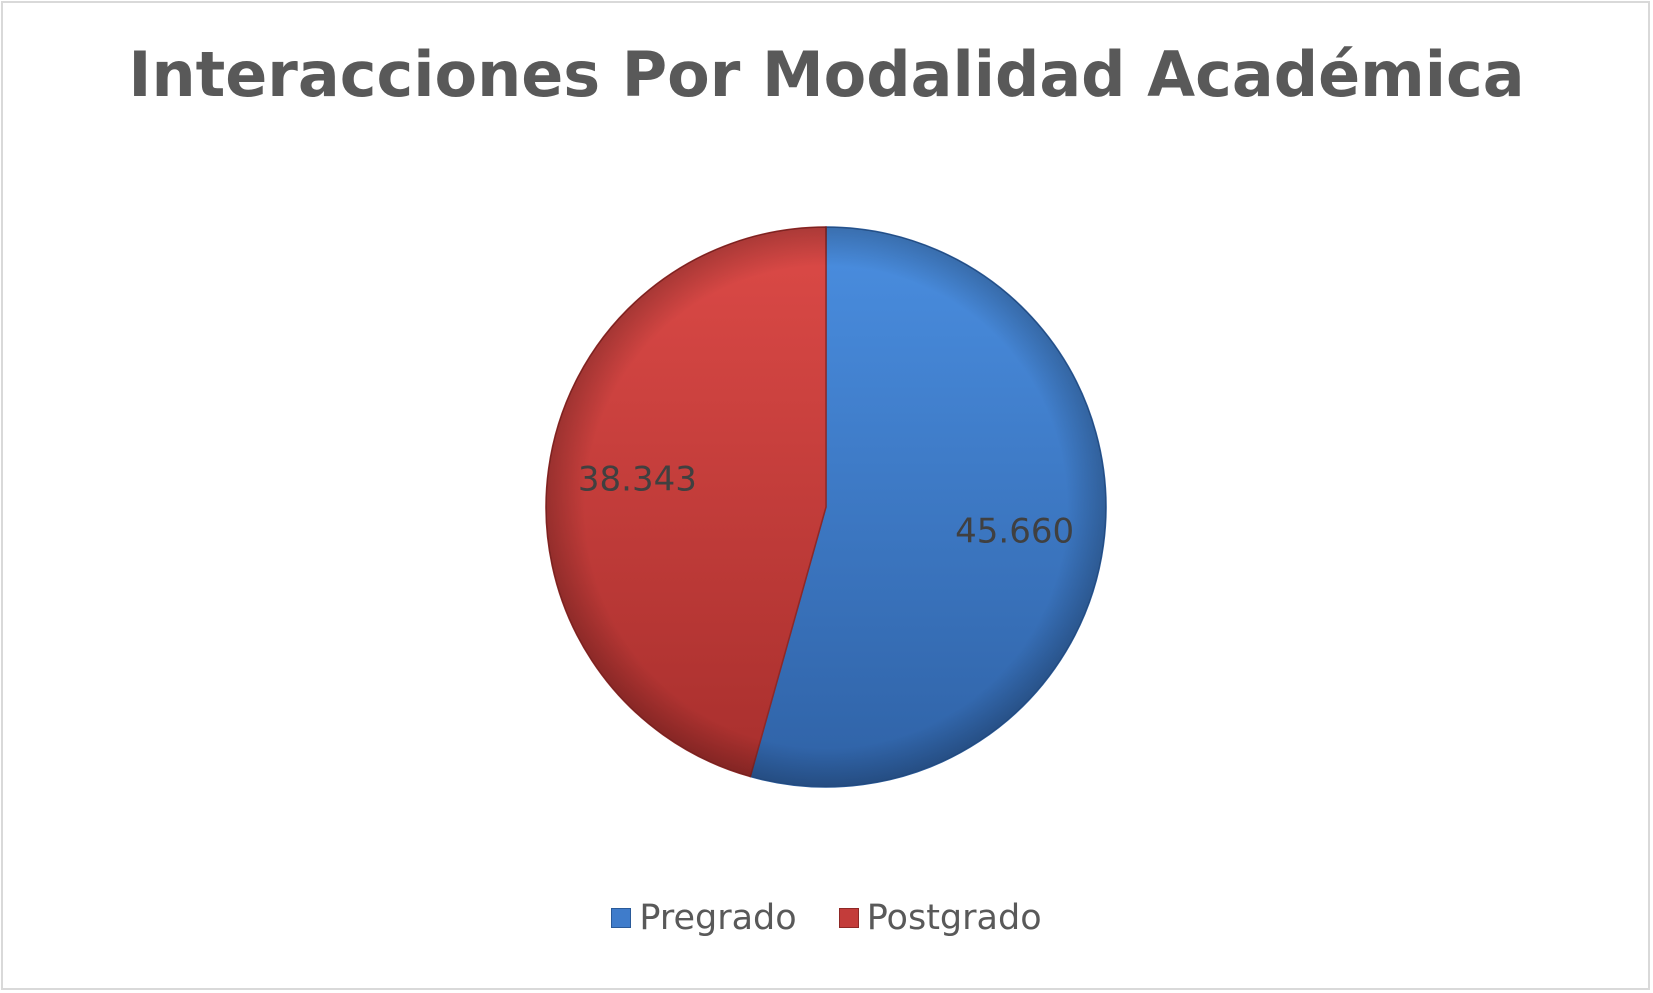 This screenshot has width=1653, height=993. What do you see at coordinates (826, 918) in the screenshot?
I see `chart-legend: Pregrado Postgrado` at bounding box center [826, 918].